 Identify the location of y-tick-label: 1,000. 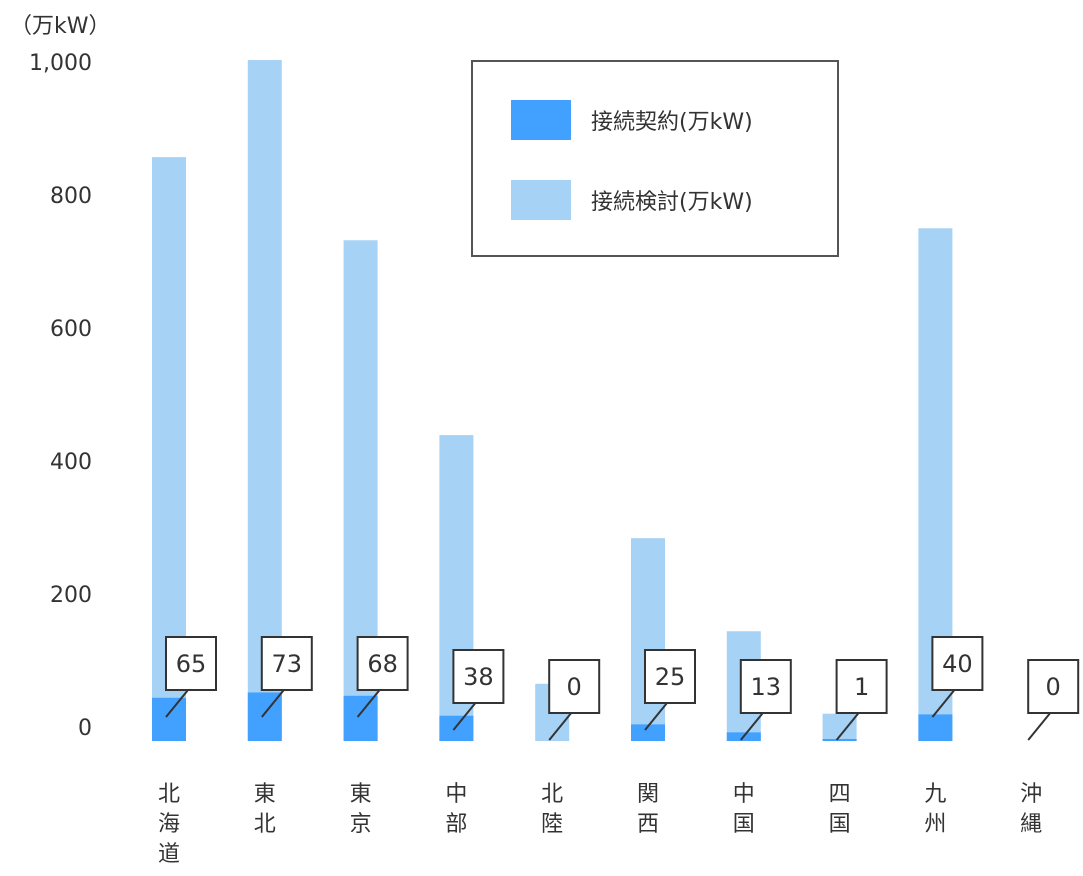
(60, 63).